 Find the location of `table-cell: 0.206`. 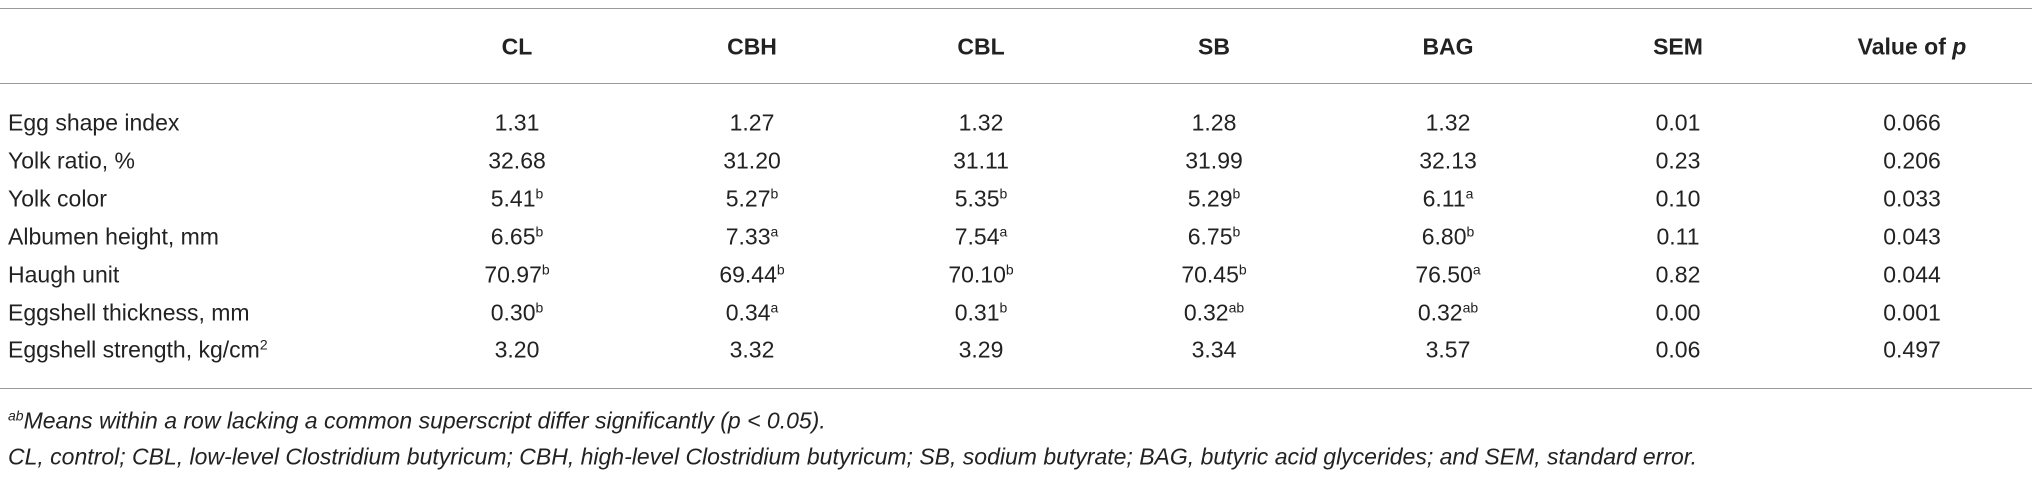

table-cell: 0.206 is located at coordinates (1912, 161).